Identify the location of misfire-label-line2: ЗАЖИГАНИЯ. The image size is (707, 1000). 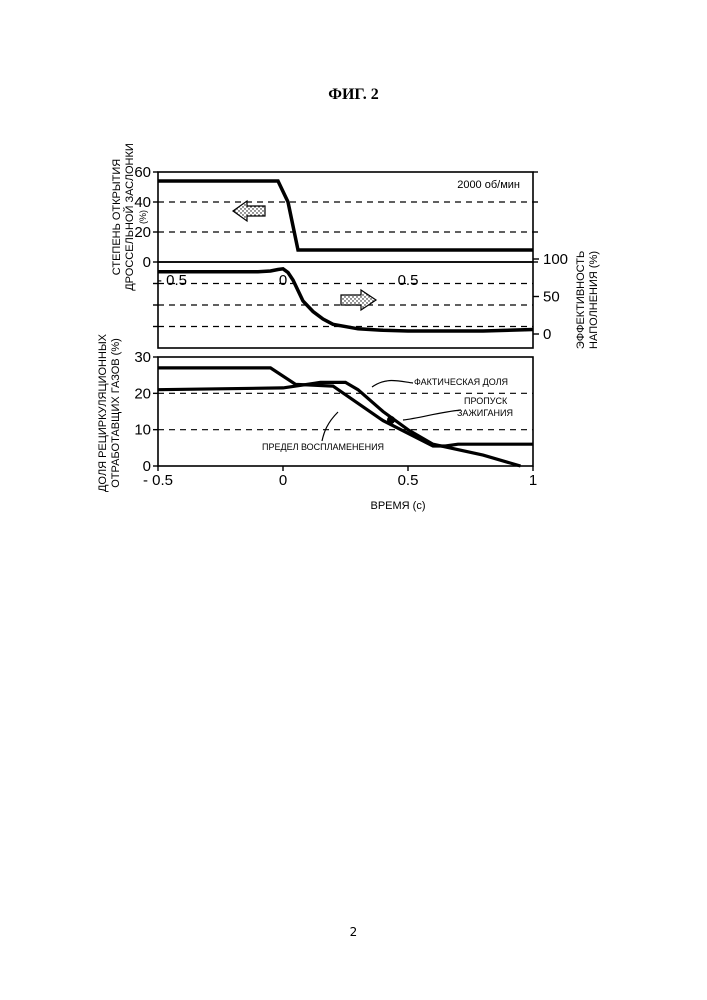
(485, 413).